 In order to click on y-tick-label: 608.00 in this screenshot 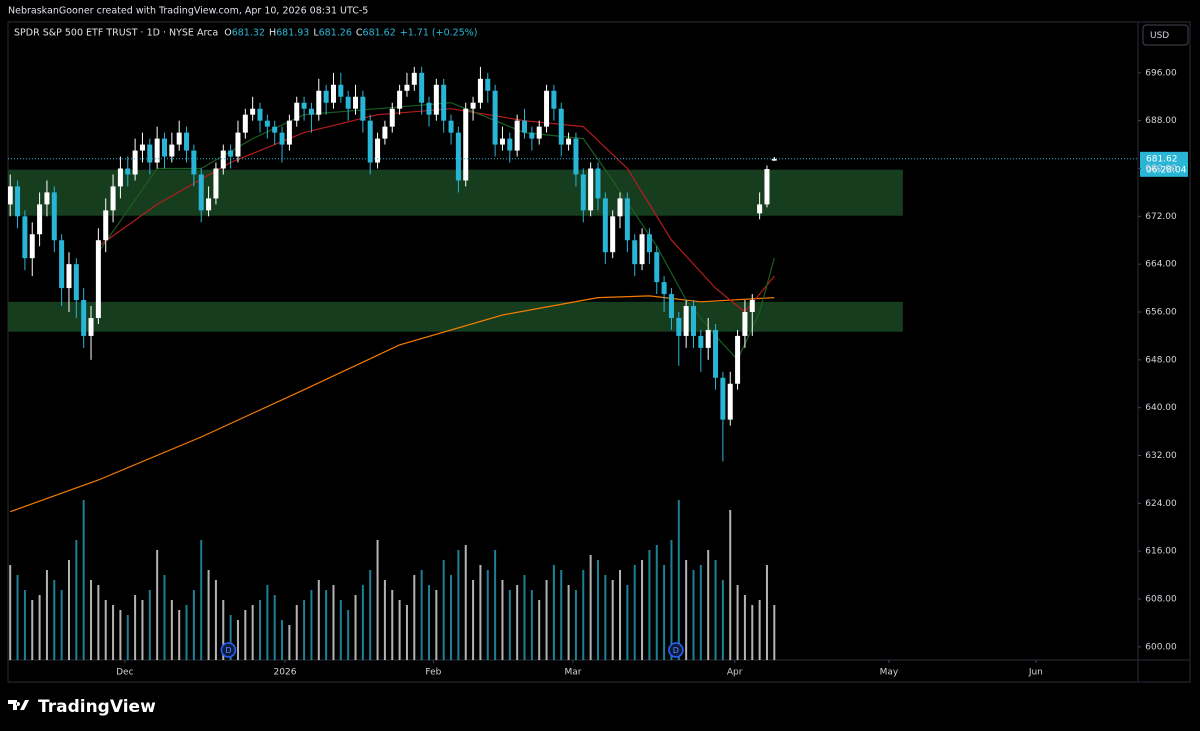, I will do `click(1161, 600)`.